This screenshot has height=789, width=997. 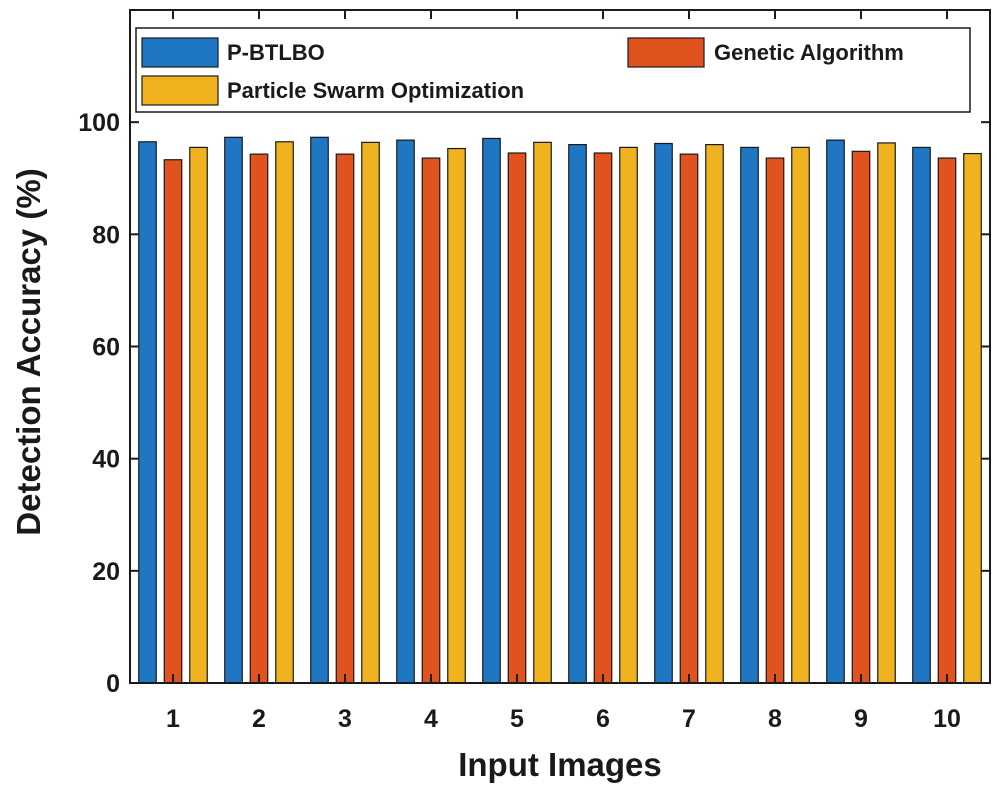 What do you see at coordinates (106, 235) in the screenshot?
I see `y-tick-label-80: 80` at bounding box center [106, 235].